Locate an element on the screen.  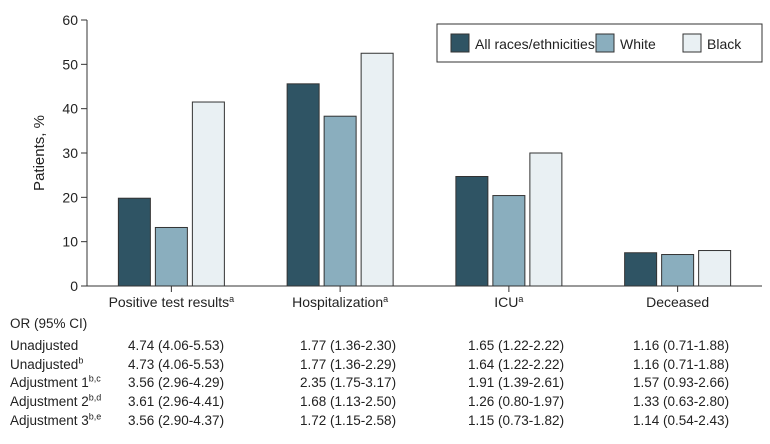
y-tick-label: 10 is located at coordinates (70, 242).